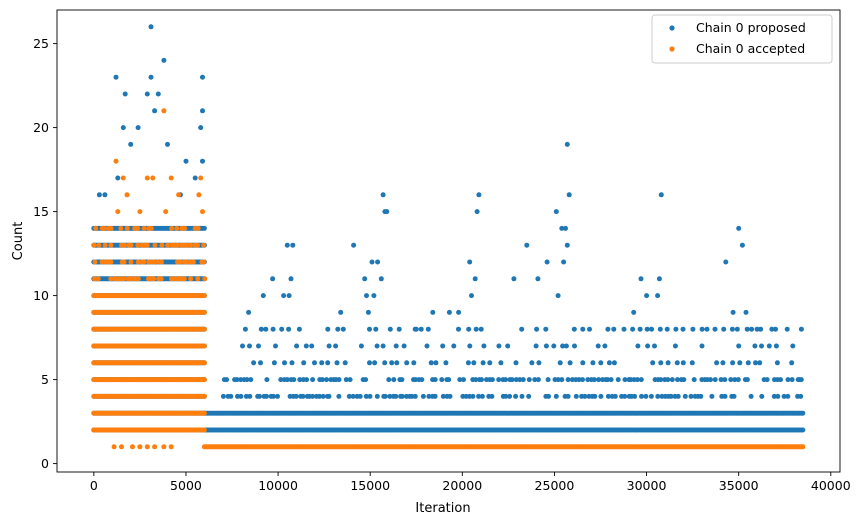 The image size is (856, 525). Describe the element at coordinates (555, 485) in the screenshot. I see `x-tick-label: 25000` at that location.